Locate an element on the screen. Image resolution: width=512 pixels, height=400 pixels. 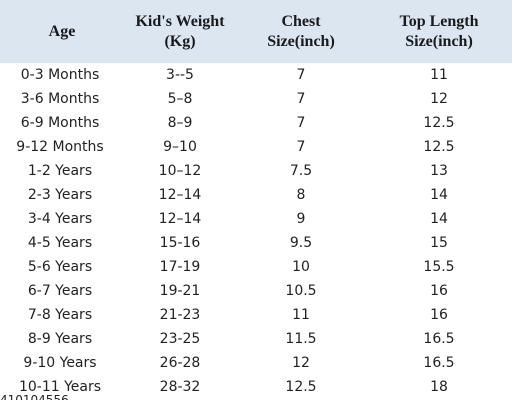
cell-chest: 9.5 is located at coordinates (301, 243).